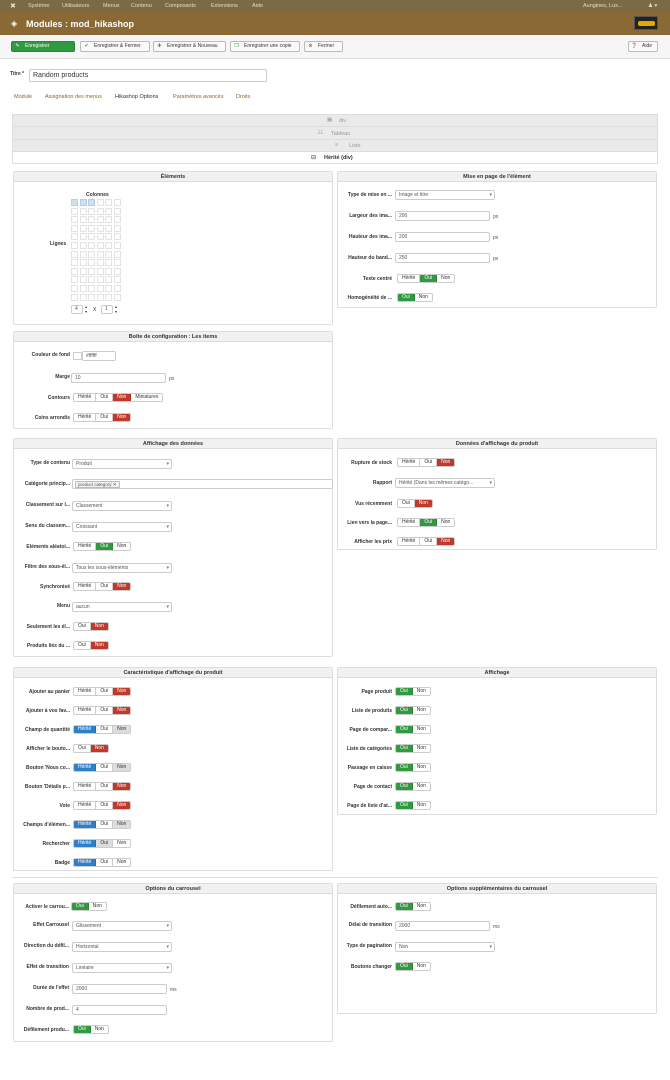 The width and height of the screenshot is (670, 1080). What do you see at coordinates (91, 748) in the screenshot?
I see `show-button-toggle: Oui Non` at bounding box center [91, 748].